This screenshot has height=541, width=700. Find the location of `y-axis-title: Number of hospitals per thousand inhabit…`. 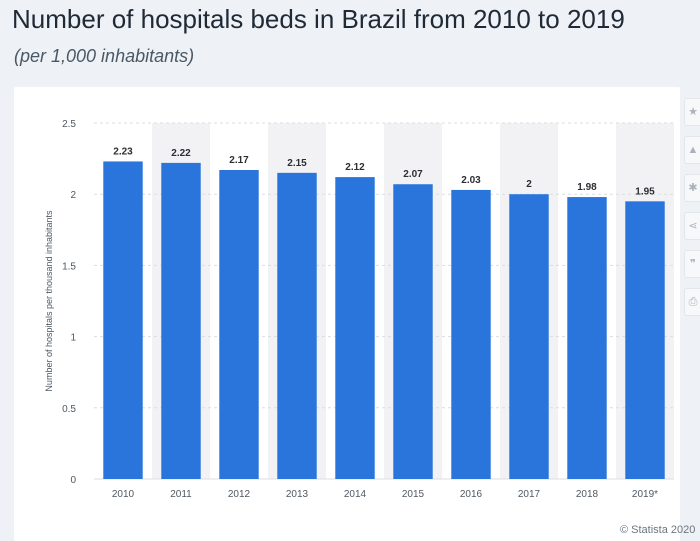

y-axis-title: Number of hospitals per thousand inhabit… is located at coordinates (49, 301).